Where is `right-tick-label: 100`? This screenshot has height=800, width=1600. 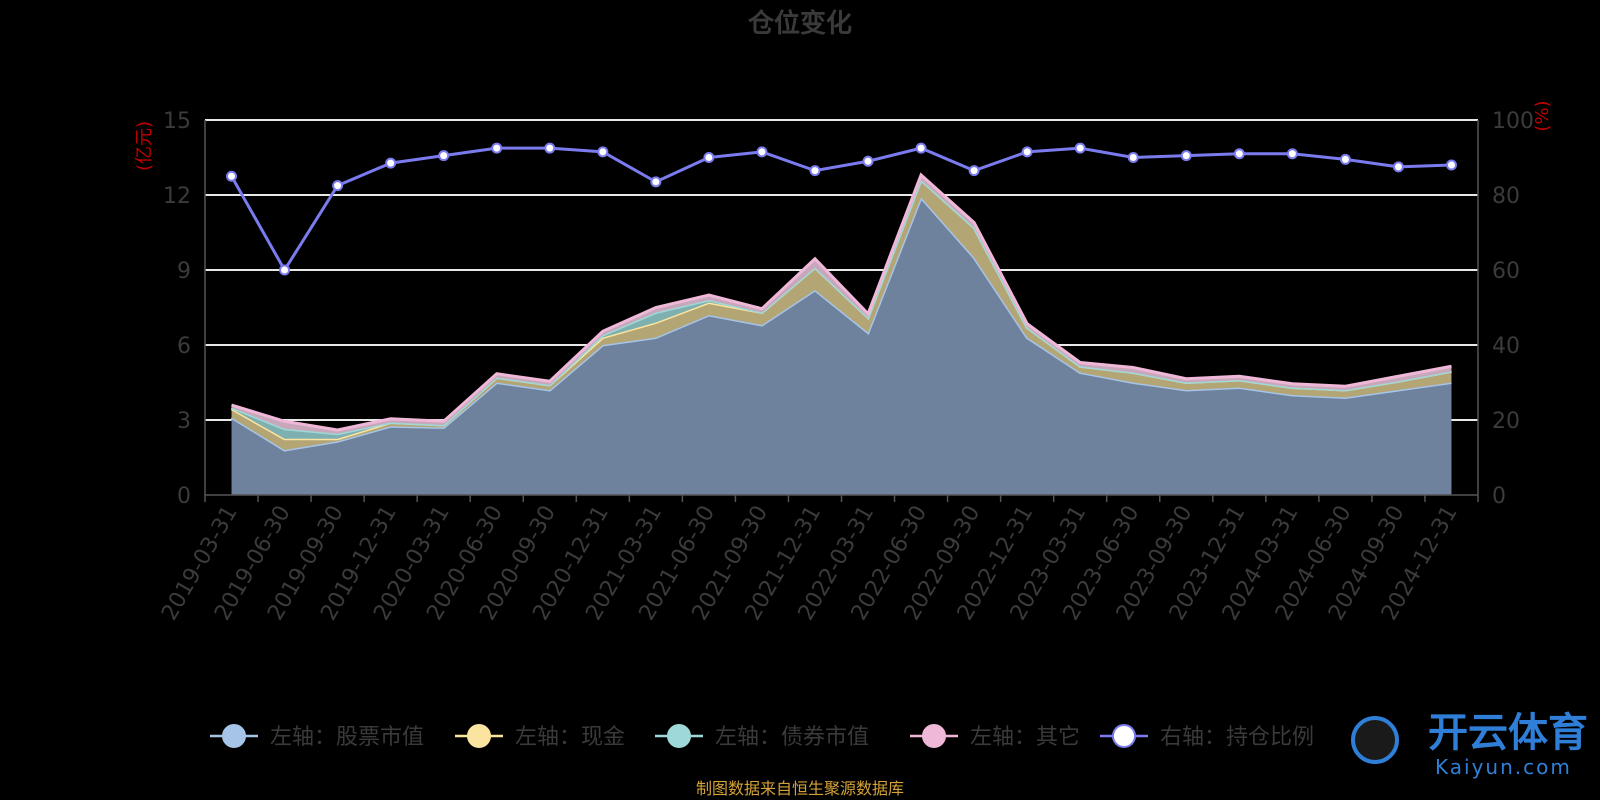
right-tick-label: 100 is located at coordinates (1513, 121).